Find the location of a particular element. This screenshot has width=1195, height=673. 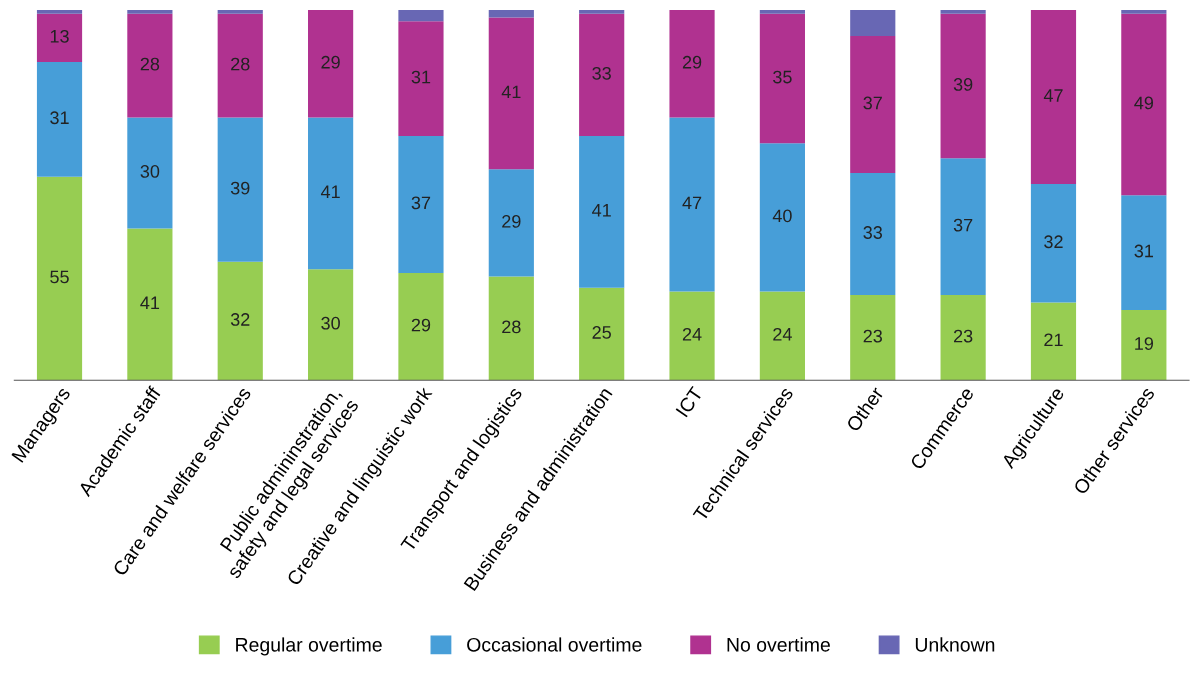

data-label: 49 is located at coordinates (1144, 103).